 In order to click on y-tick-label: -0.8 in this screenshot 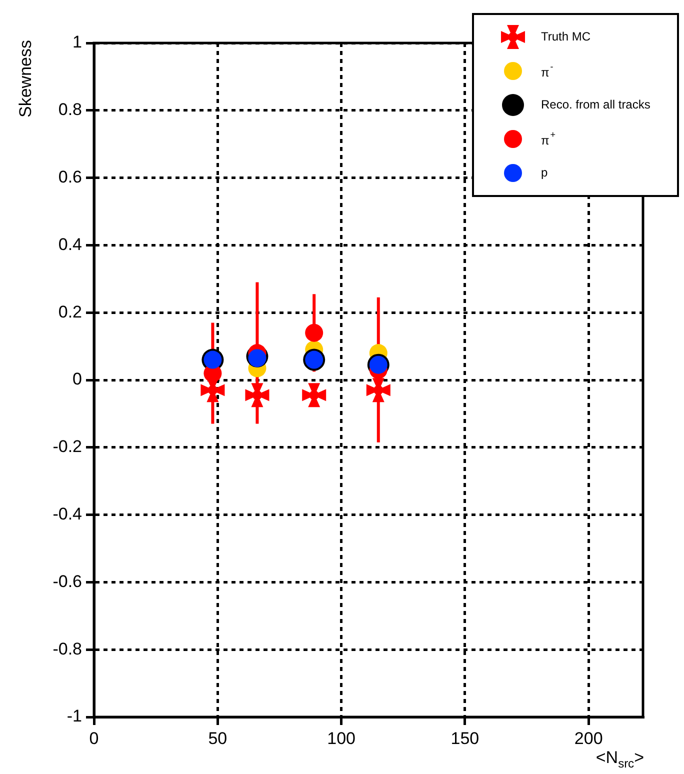, I will do `click(67, 648)`.